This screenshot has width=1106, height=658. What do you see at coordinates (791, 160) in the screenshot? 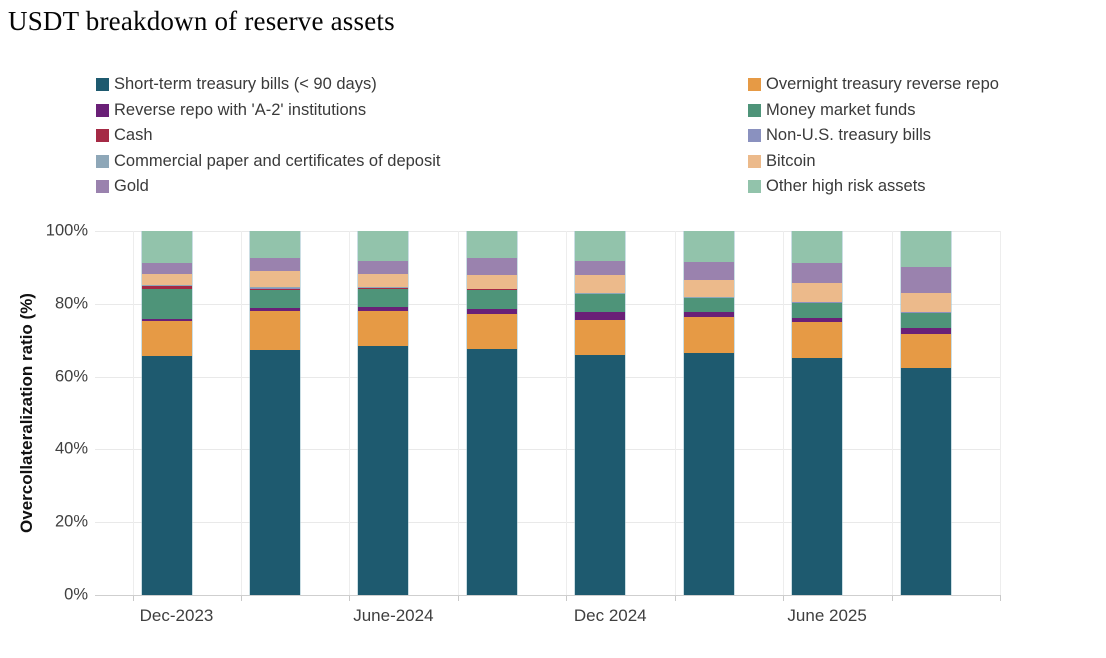
I see `legend-label: Bitcoin` at bounding box center [791, 160].